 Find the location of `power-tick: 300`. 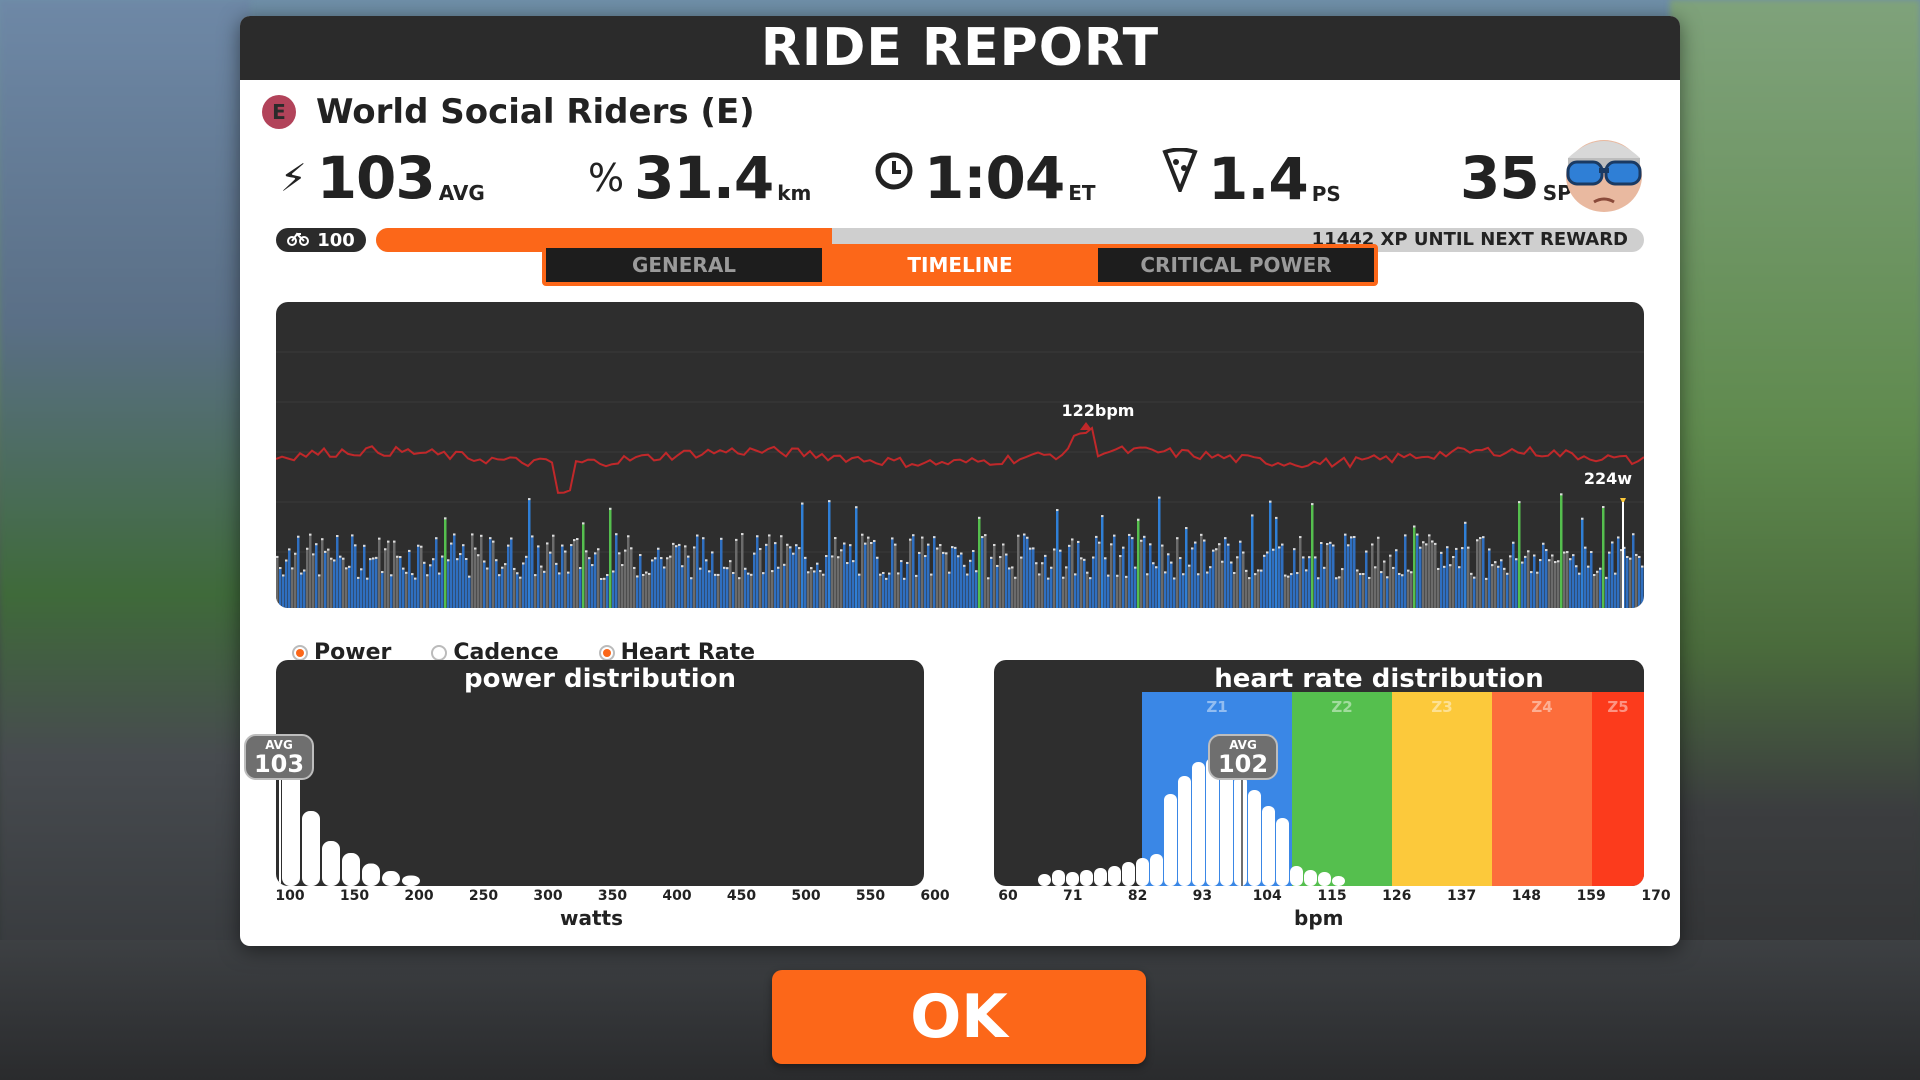

power-tick: 300 is located at coordinates (548, 896).